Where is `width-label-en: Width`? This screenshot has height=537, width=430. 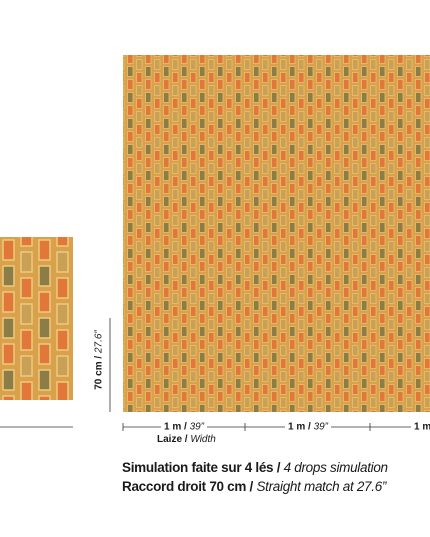 width-label-en: Width is located at coordinates (203, 439).